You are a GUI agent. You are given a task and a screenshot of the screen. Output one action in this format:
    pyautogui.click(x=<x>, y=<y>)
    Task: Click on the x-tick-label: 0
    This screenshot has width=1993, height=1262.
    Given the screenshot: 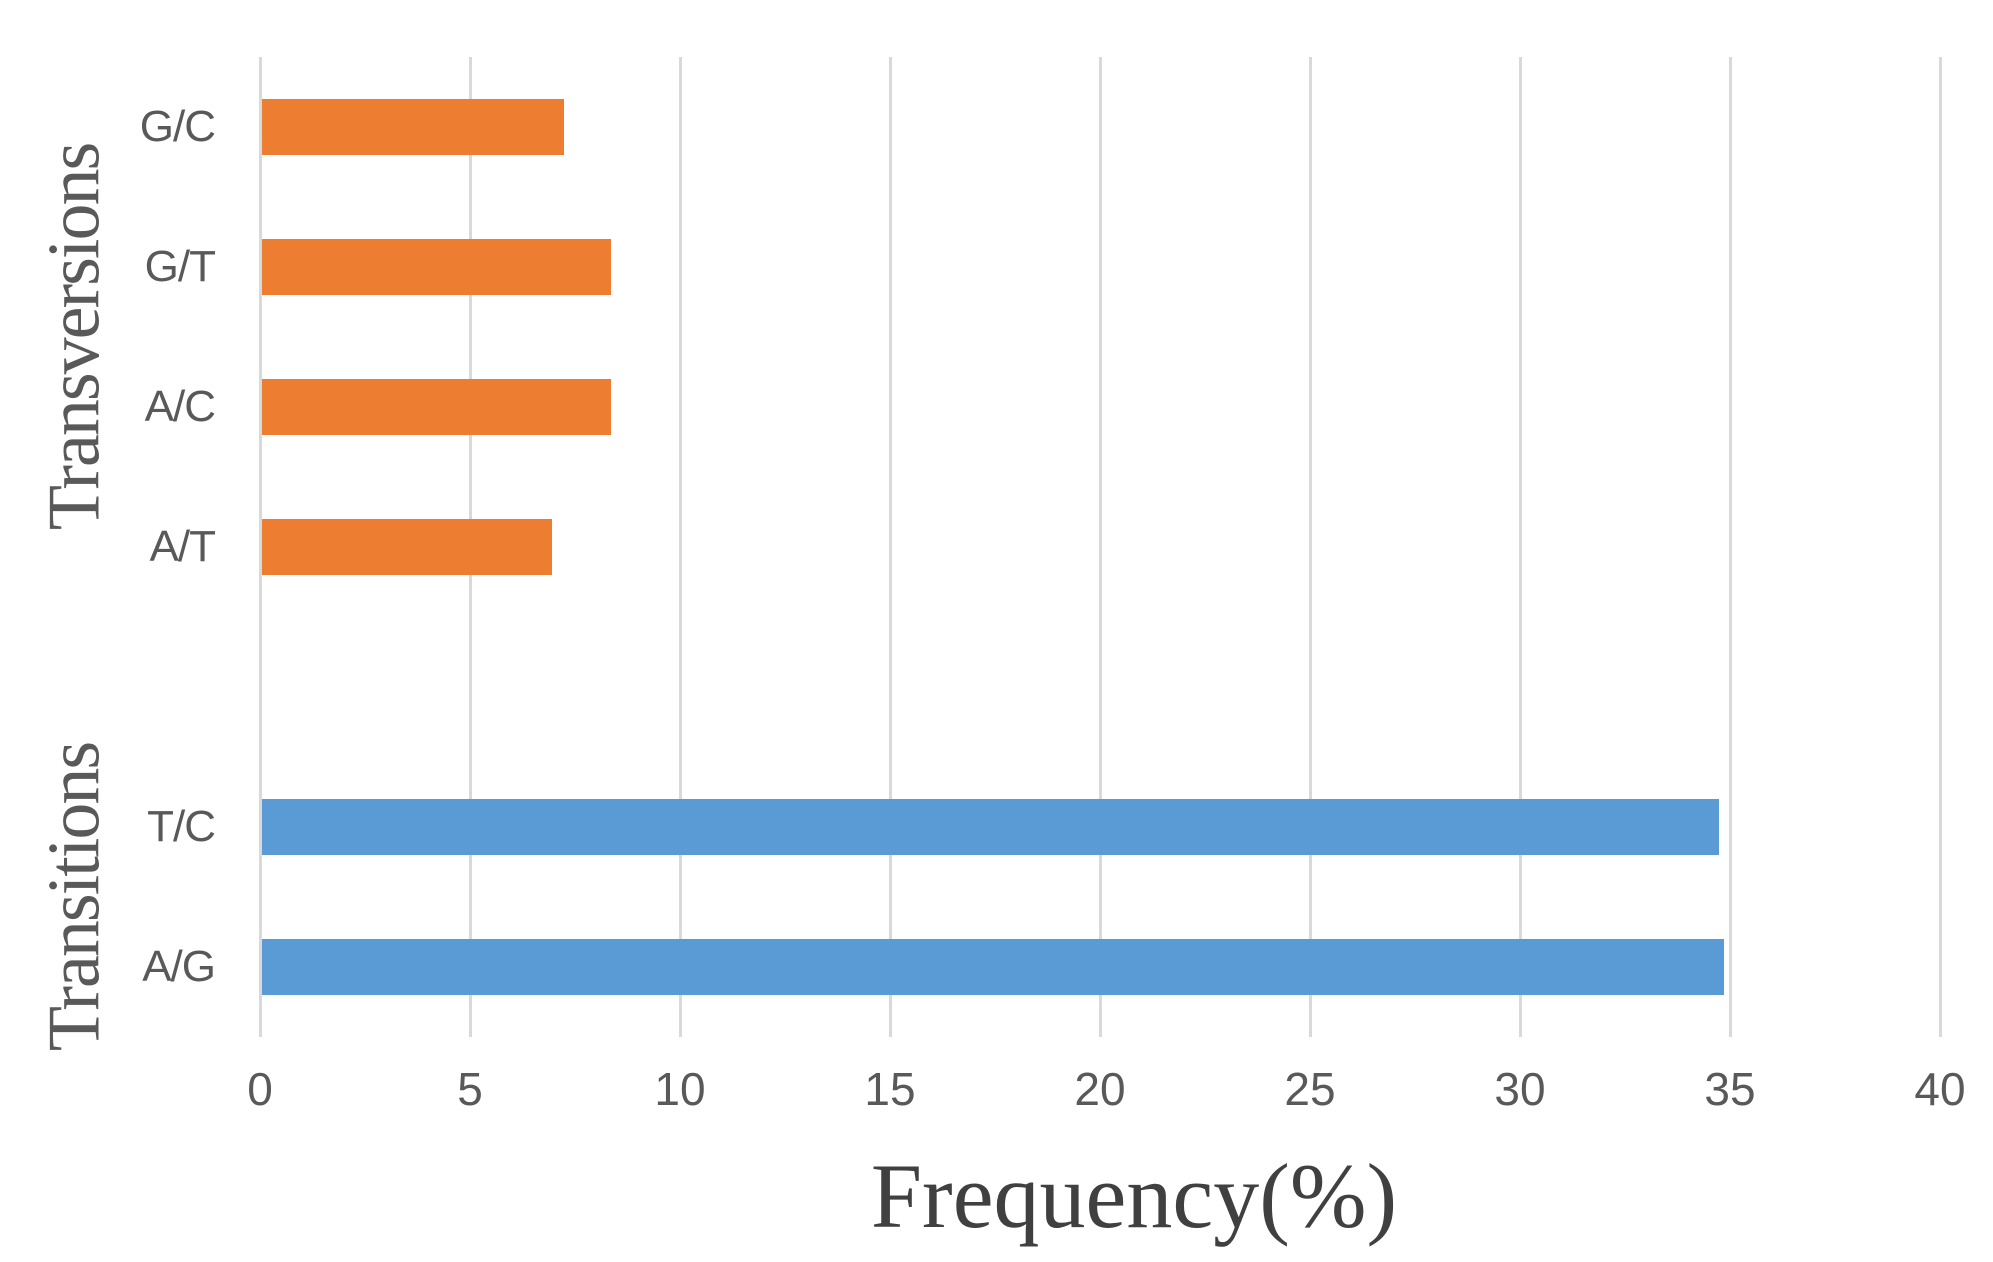 What is the action you would take?
    pyautogui.click(x=260, y=1089)
    